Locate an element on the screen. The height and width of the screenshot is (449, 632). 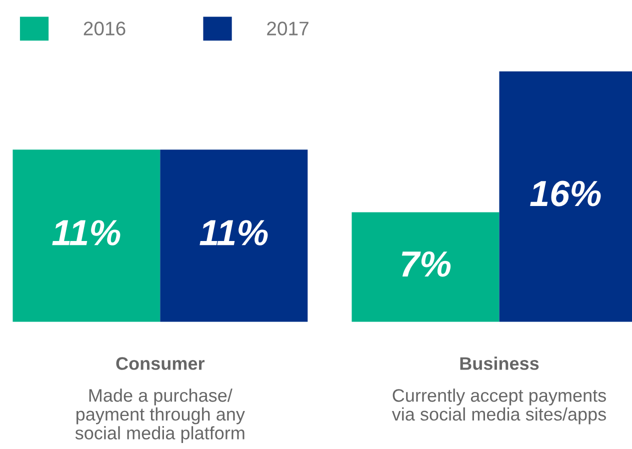
x-tick-label: Consumer is located at coordinates (160, 363).